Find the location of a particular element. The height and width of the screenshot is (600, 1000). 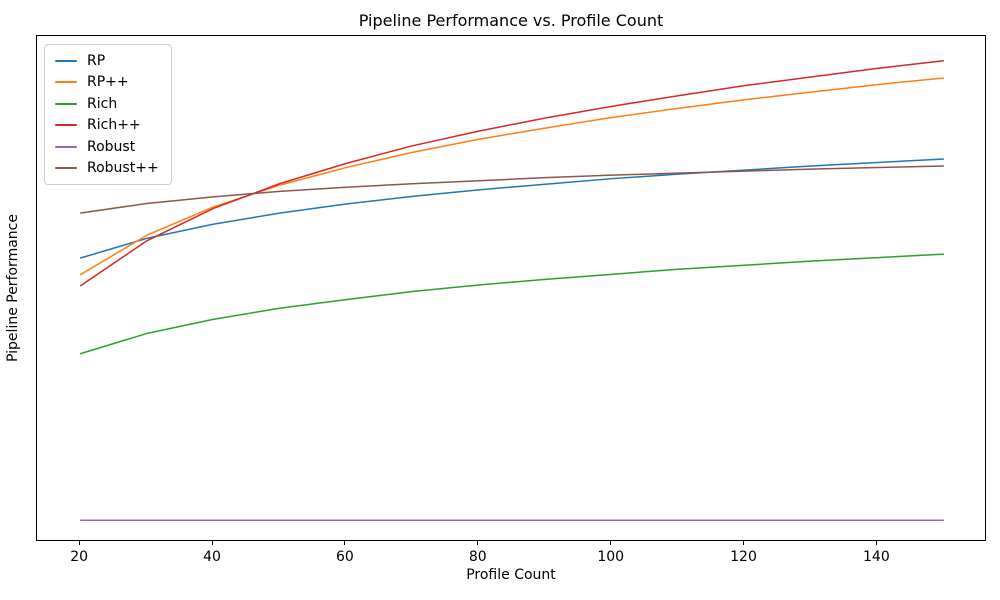

legend-row-Robust: Robust is located at coordinates (107, 147).